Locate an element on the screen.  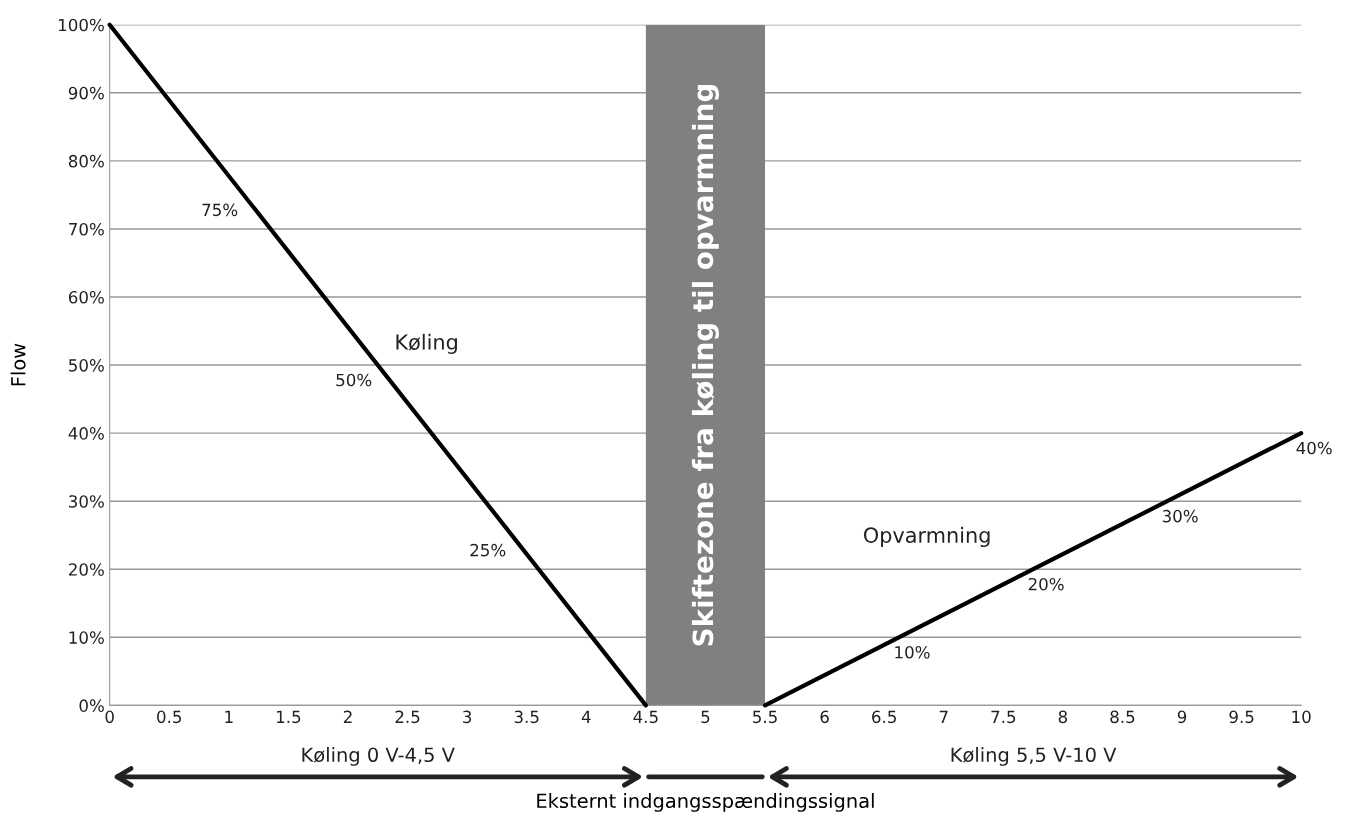
x-tick-label: 2 is located at coordinates (347, 716).